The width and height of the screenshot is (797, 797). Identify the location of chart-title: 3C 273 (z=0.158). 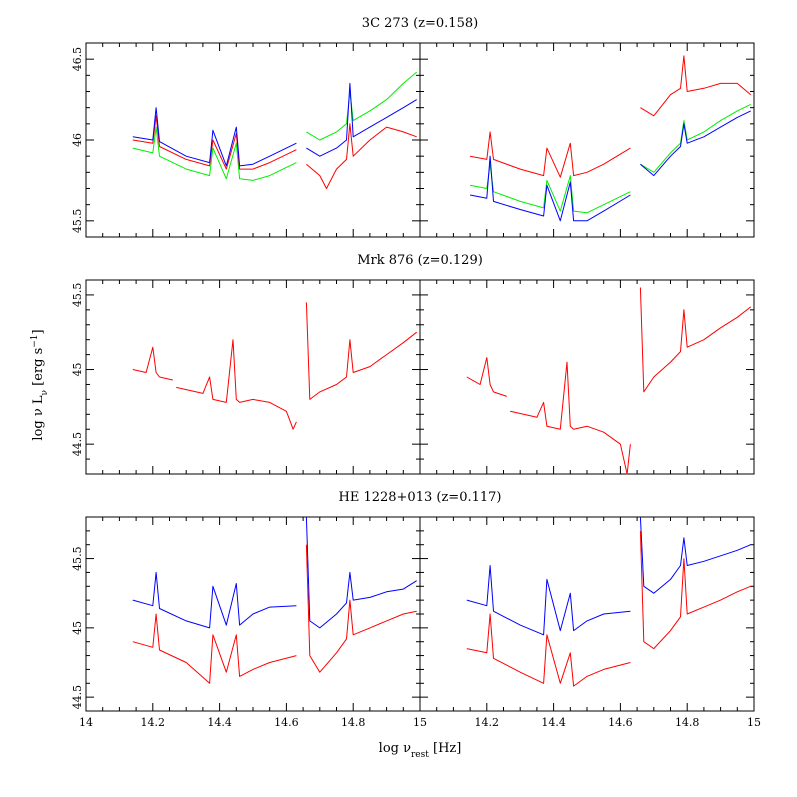
(420, 23).